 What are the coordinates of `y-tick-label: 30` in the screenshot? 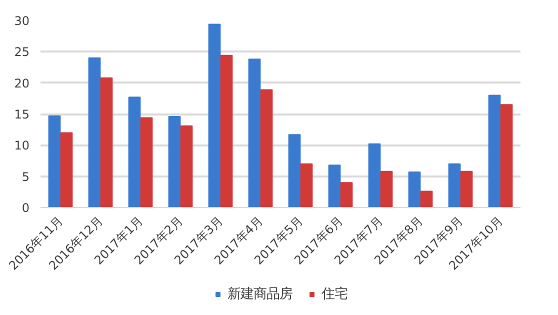 It's located at (22, 21).